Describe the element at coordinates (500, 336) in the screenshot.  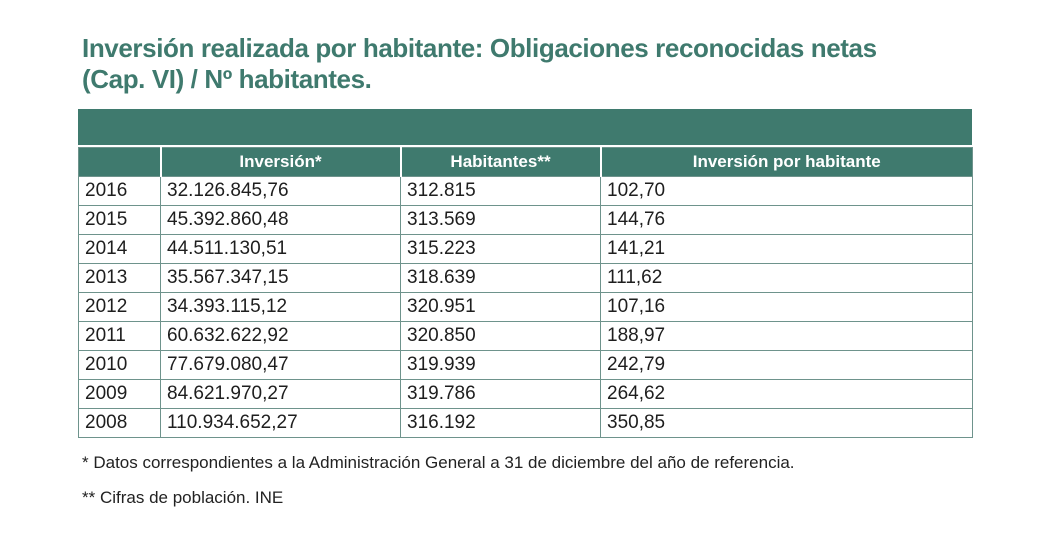
I see `cell-habitantes: 320.850` at that location.